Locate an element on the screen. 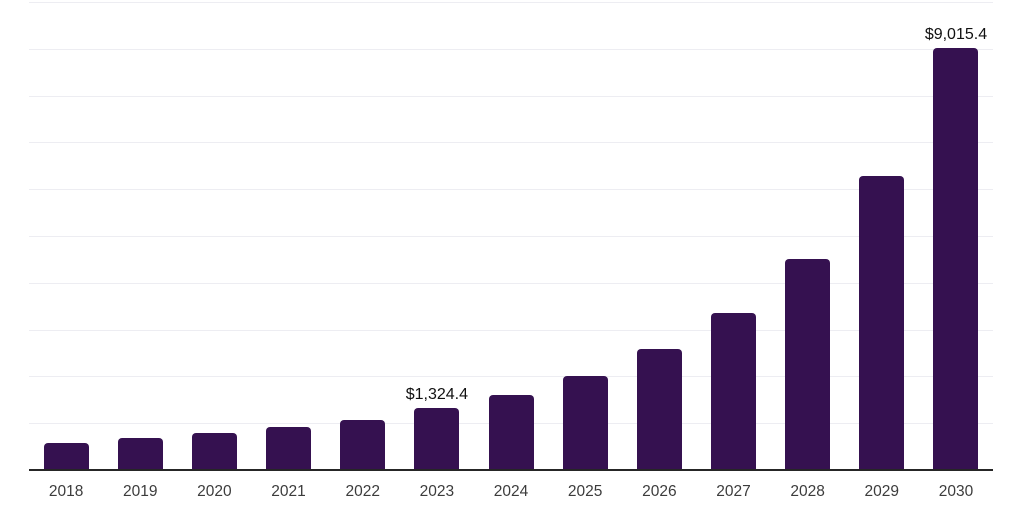  bar-band-2020 is located at coordinates (214, 236).